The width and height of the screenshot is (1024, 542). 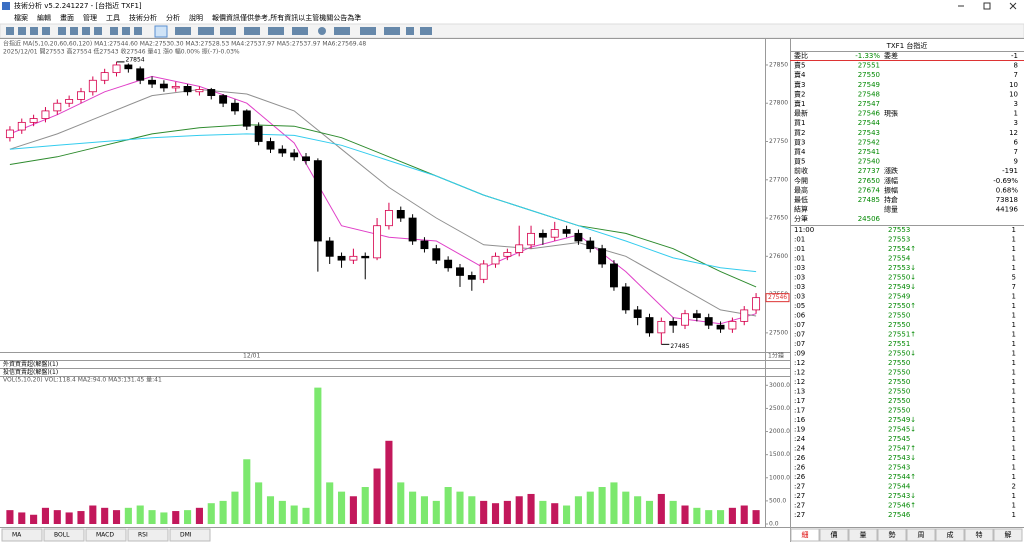 What do you see at coordinates (799, 430) in the screenshot?
I see `tick-time: :19` at bounding box center [799, 430].